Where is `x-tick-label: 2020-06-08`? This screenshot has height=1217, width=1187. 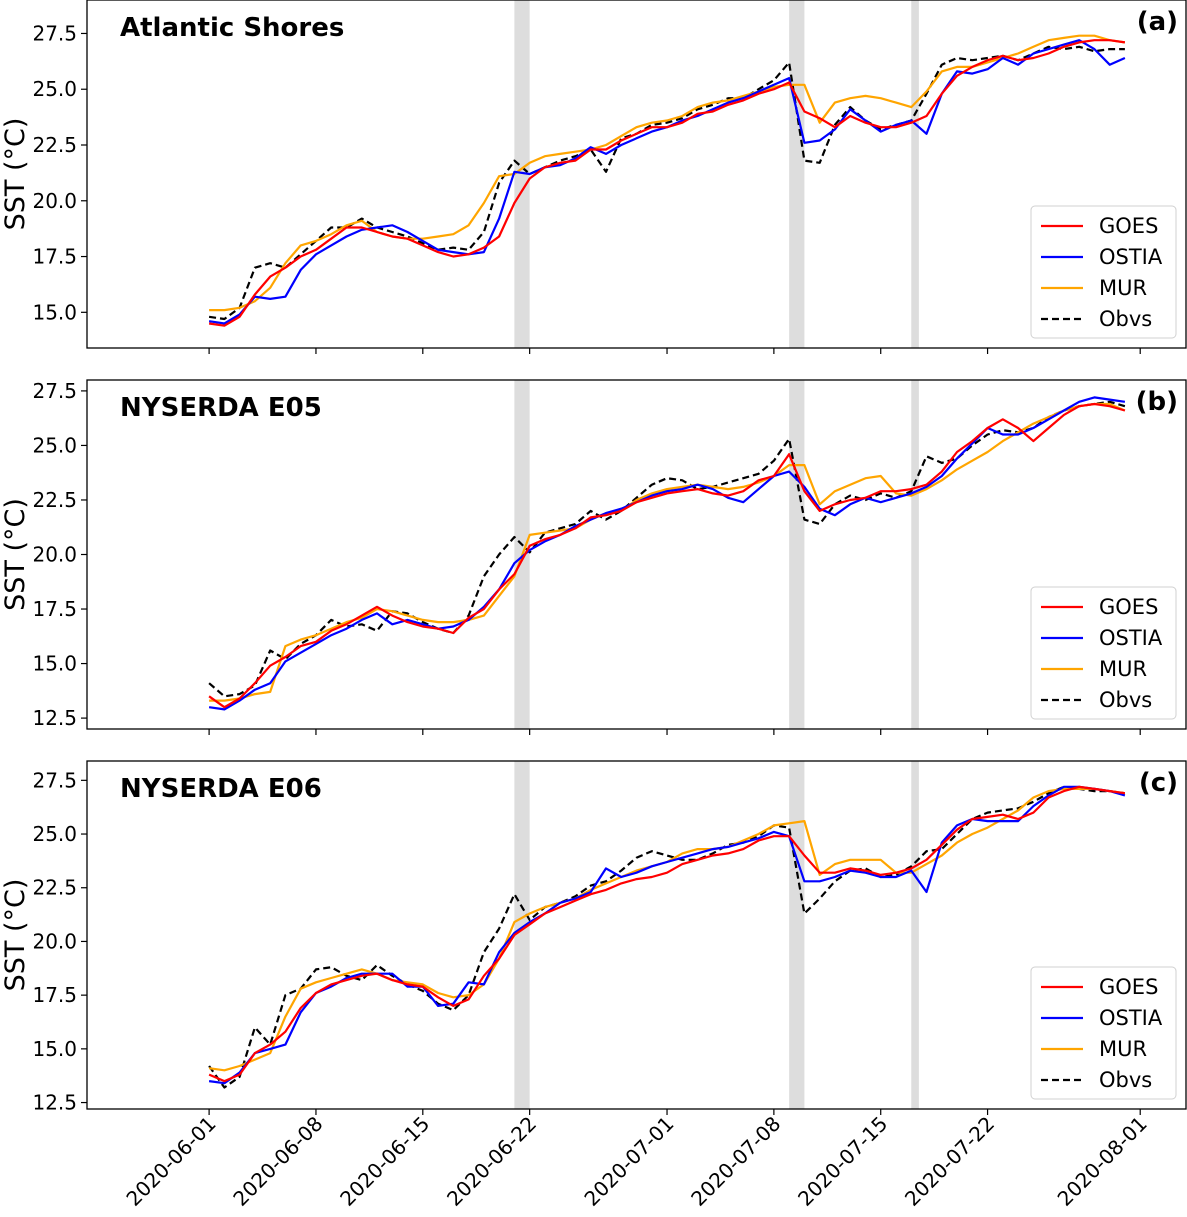
x-tick-label: 2020-06-08 is located at coordinates (277, 1161).